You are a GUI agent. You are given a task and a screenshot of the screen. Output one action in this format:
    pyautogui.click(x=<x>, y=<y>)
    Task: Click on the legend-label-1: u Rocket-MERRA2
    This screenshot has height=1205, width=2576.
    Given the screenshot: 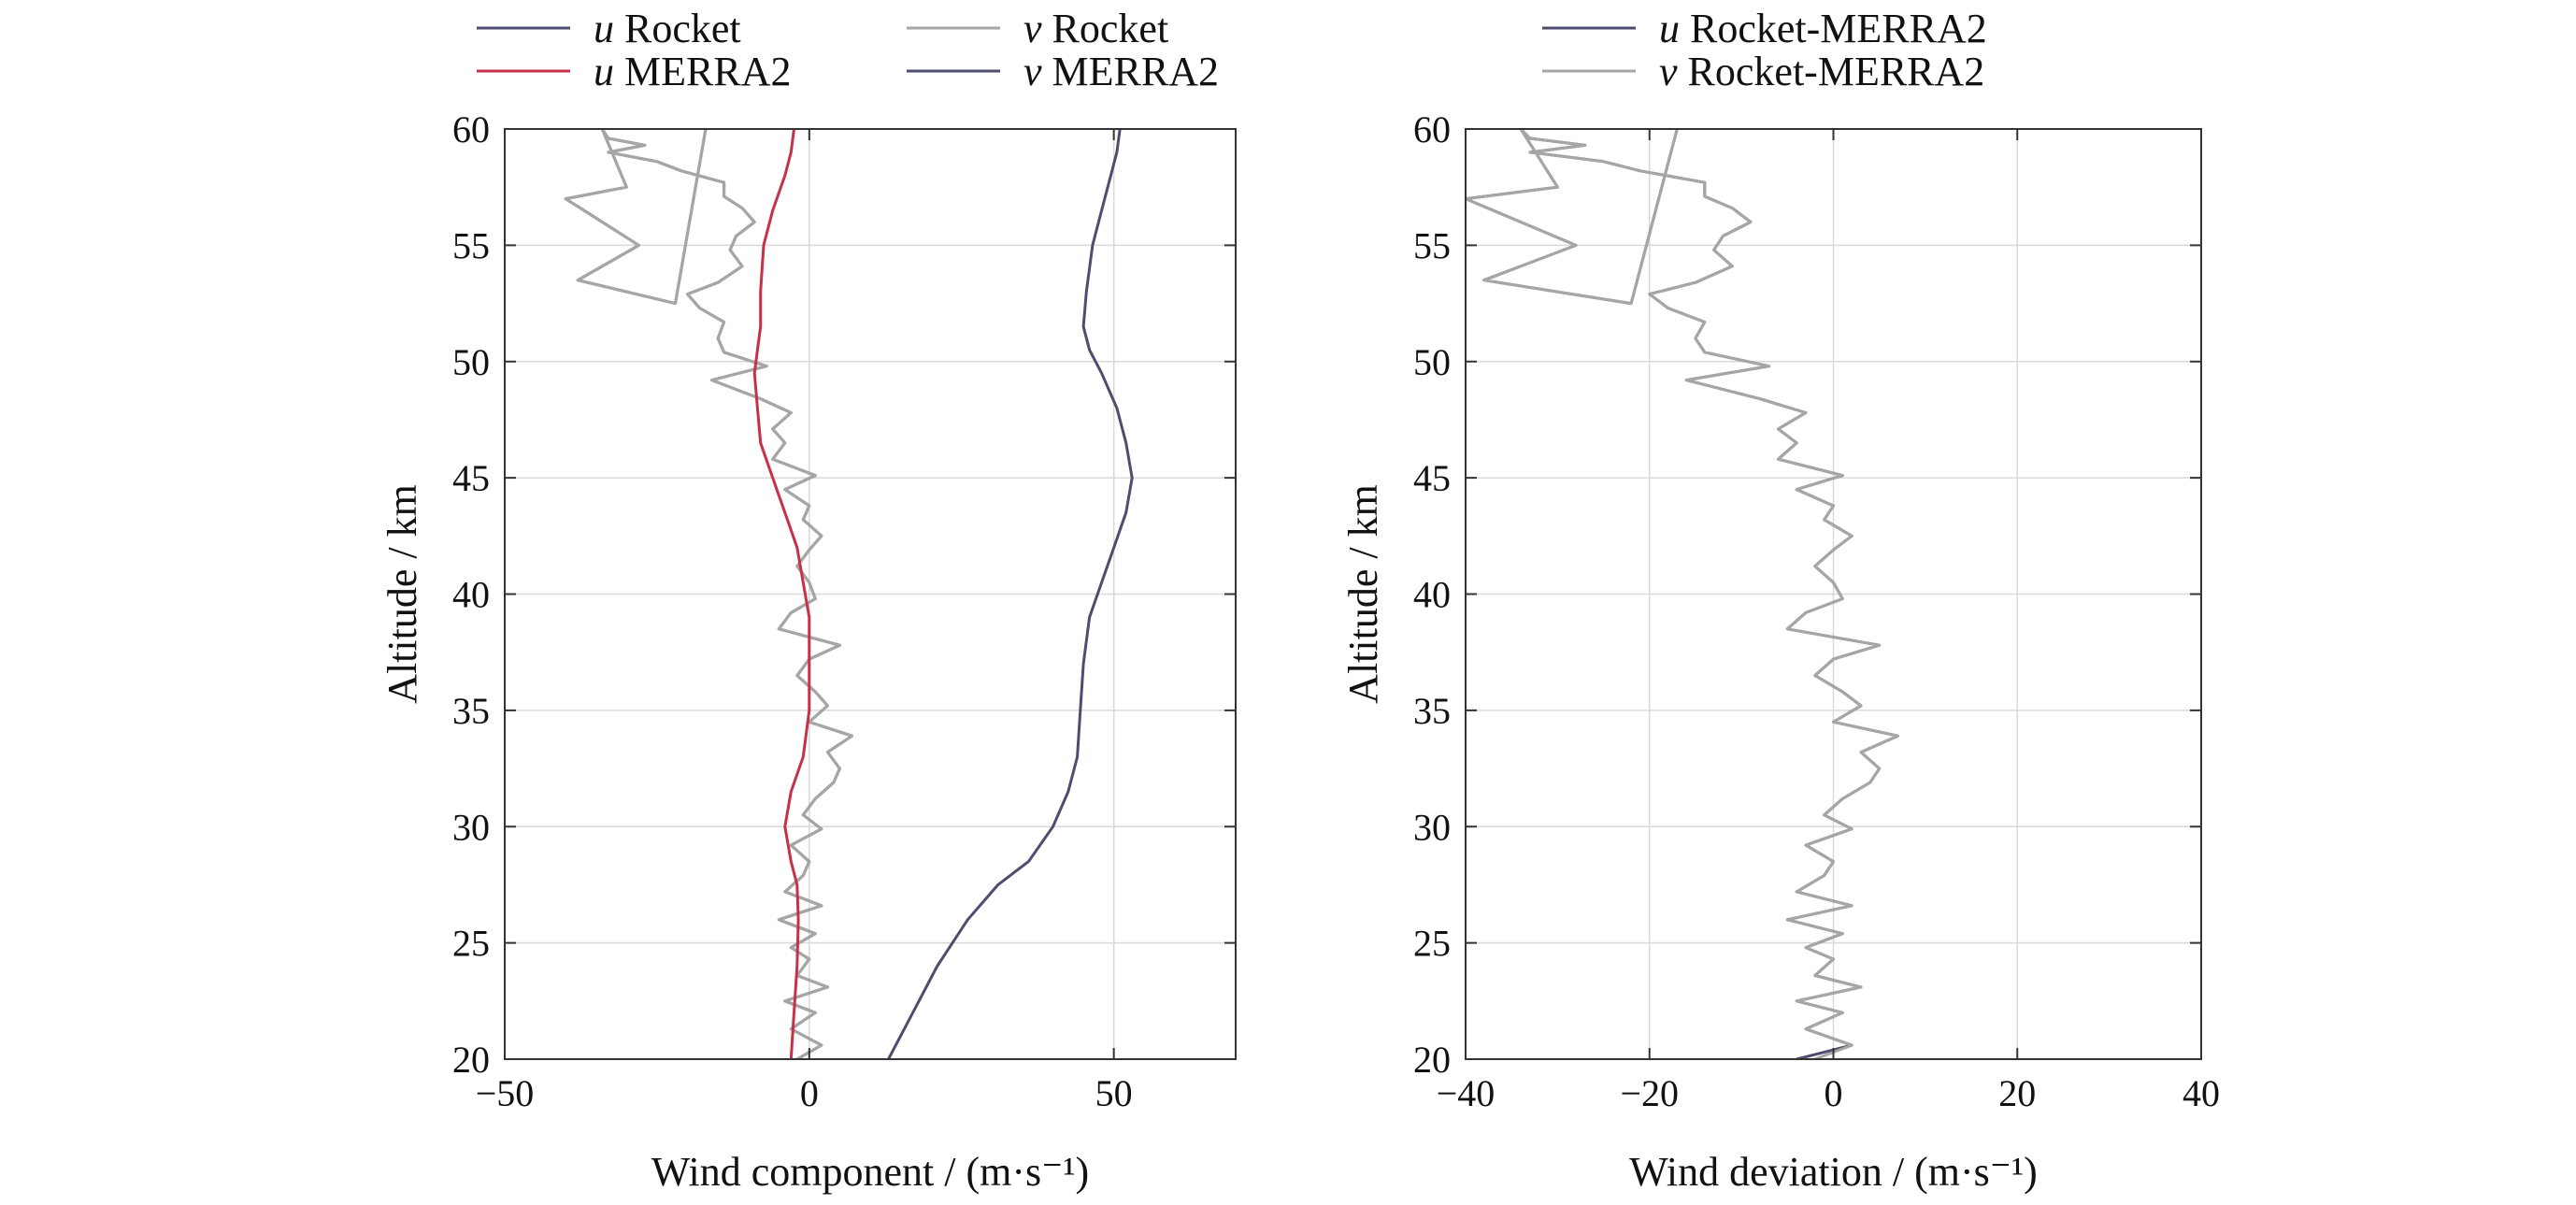 What is the action you would take?
    pyautogui.click(x=1823, y=28)
    